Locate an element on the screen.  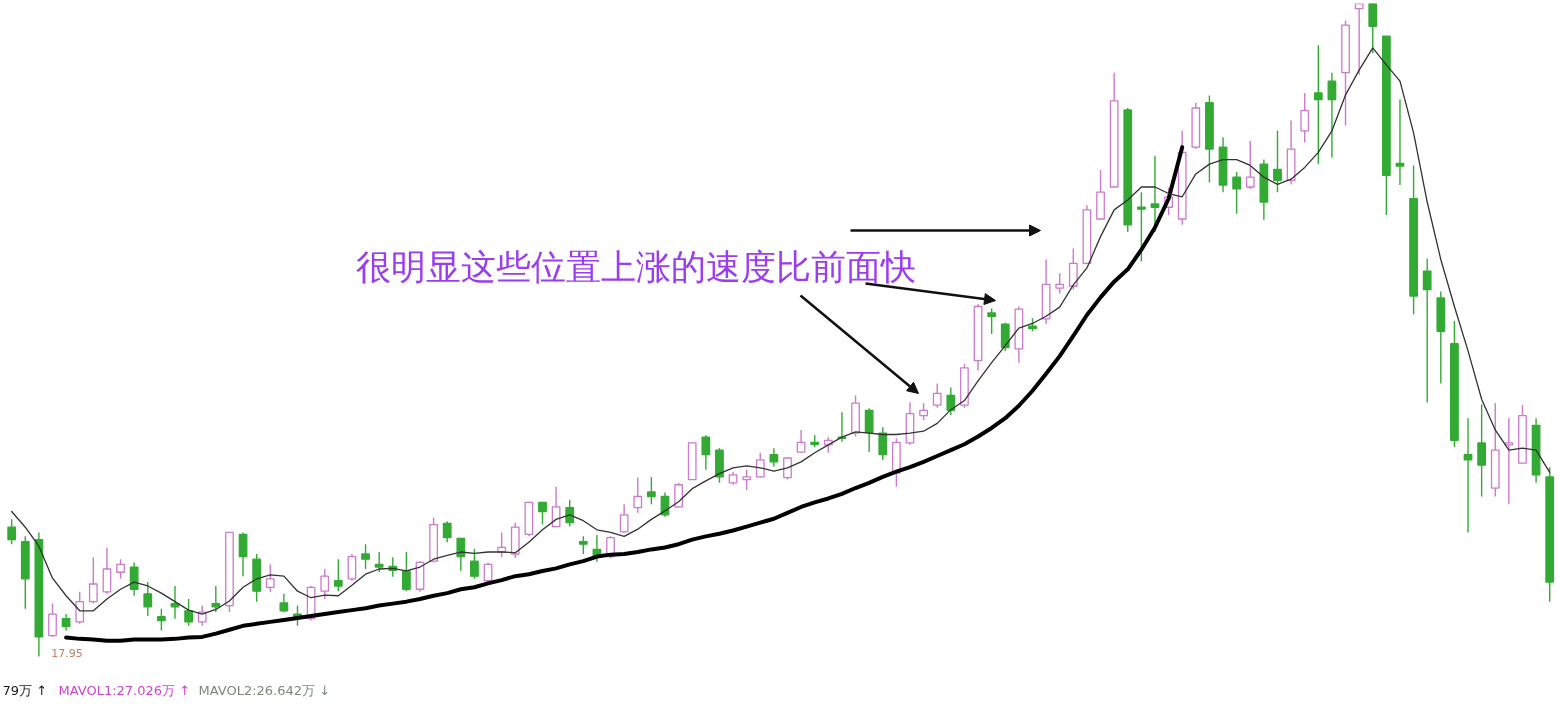
text: 79万 ↑ is located at coordinates (25, 690).